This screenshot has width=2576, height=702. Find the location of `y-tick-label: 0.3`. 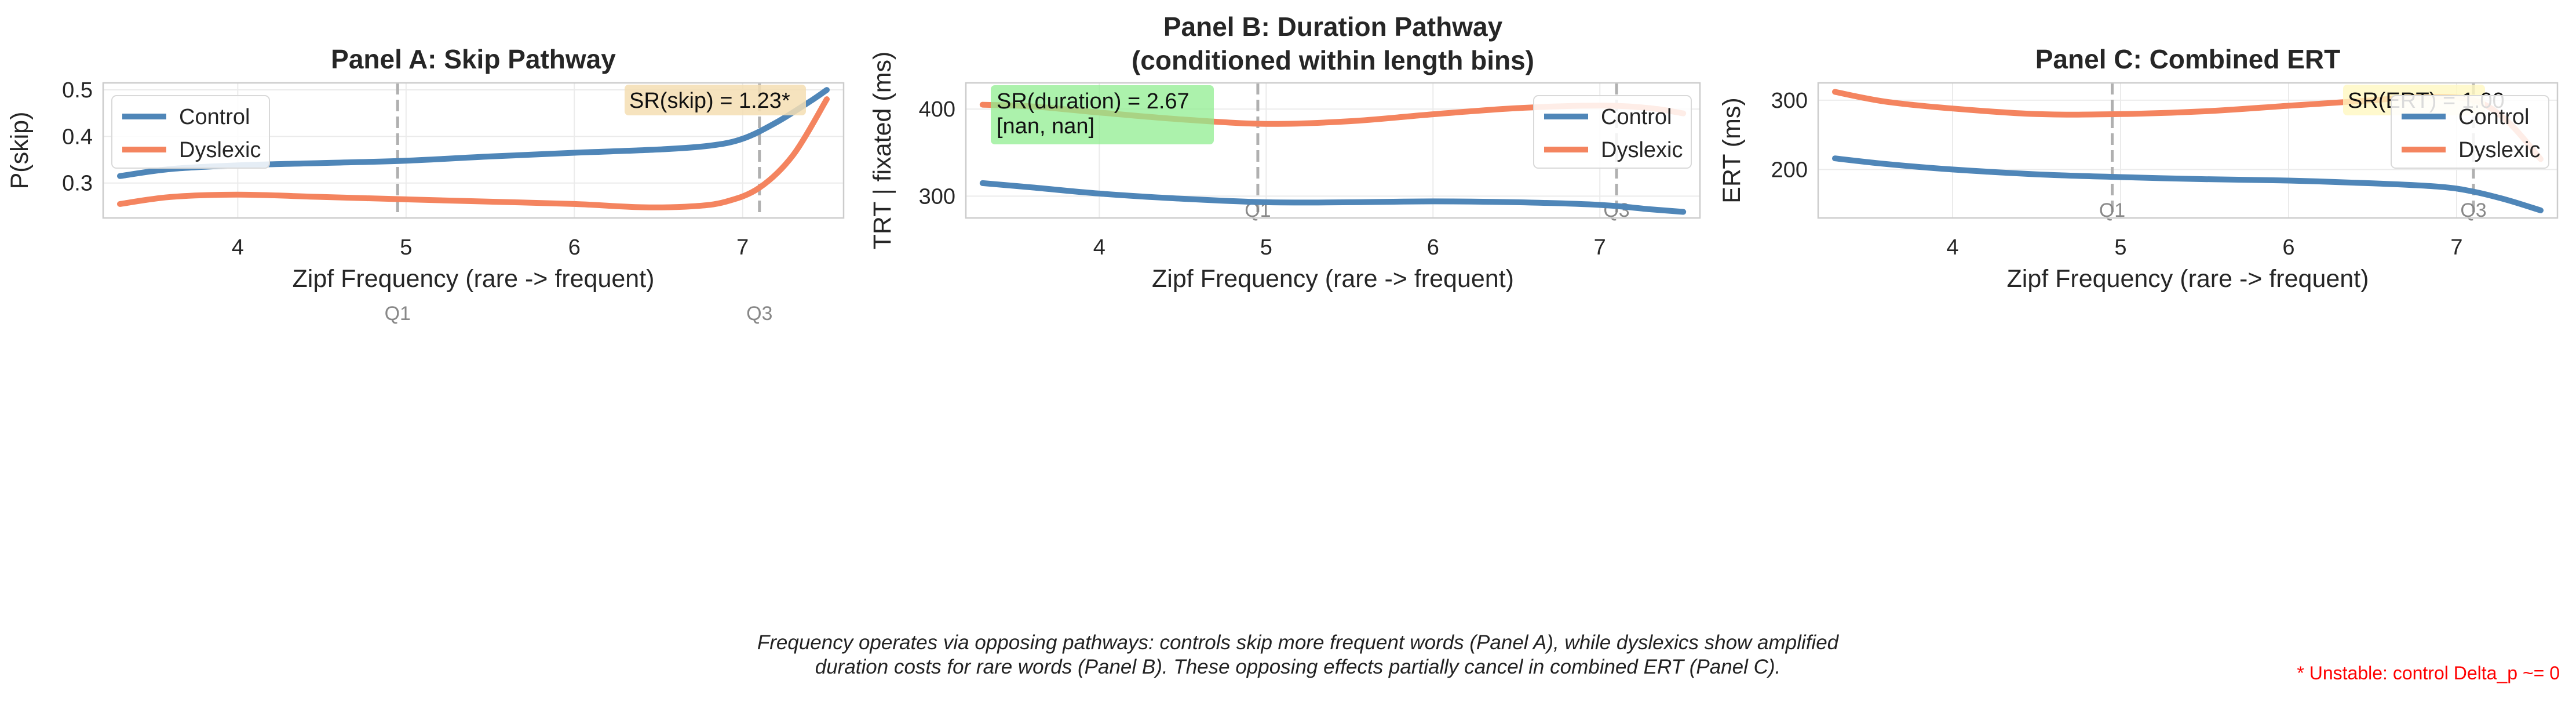

y-tick-label: 0.3 is located at coordinates (78, 184).